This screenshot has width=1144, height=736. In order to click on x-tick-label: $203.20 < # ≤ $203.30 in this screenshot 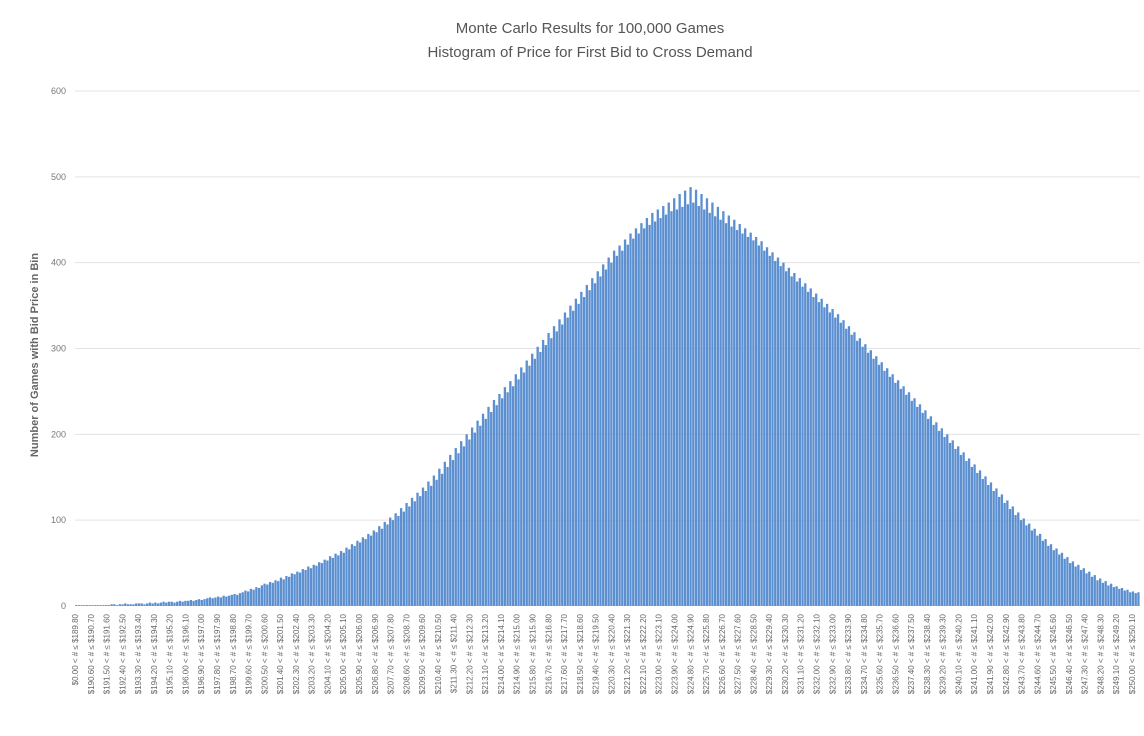, I will do `click(312, 653)`.